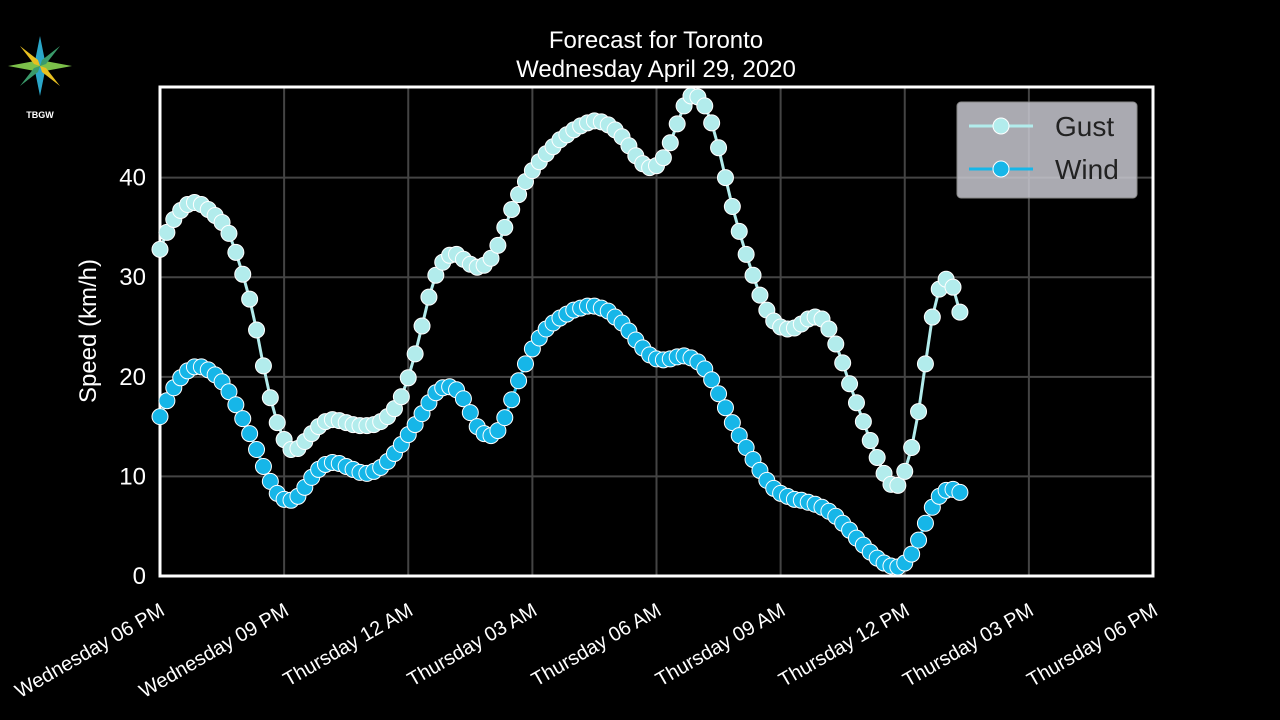 Image resolution: width=1280 pixels, height=720 pixels. Describe the element at coordinates (132, 476) in the screenshot. I see `y-tick-label: 10` at that location.